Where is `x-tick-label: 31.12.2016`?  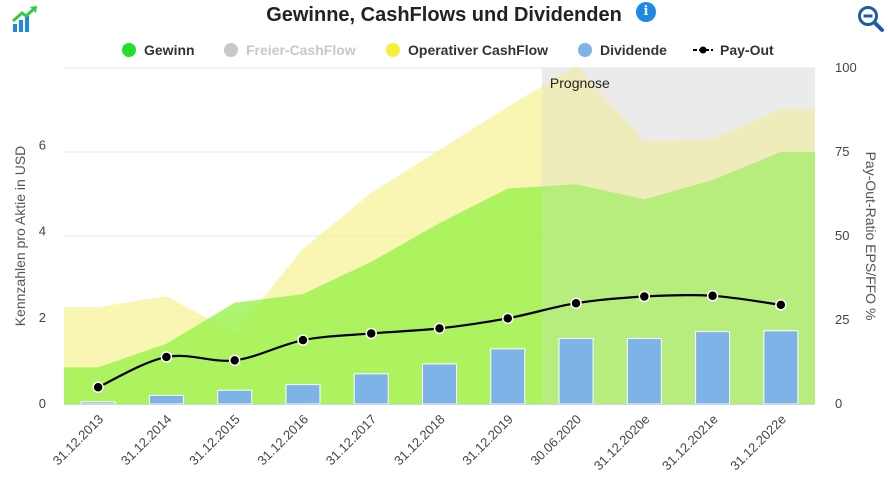 x-tick-label: 31.12.2016 is located at coordinates (282, 440).